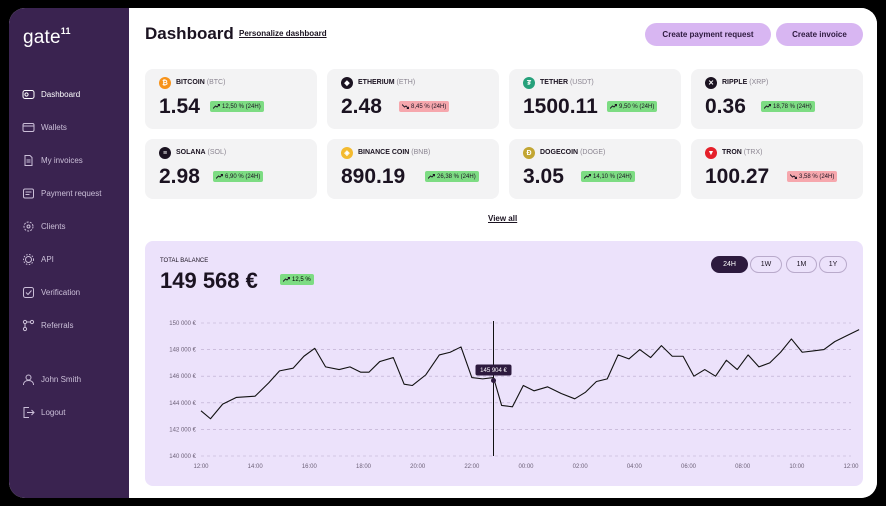 Image resolution: width=886 pixels, height=506 pixels. Describe the element at coordinates (47, 325) in the screenshot. I see `sidebar-item-referrals: Referrals` at that location.